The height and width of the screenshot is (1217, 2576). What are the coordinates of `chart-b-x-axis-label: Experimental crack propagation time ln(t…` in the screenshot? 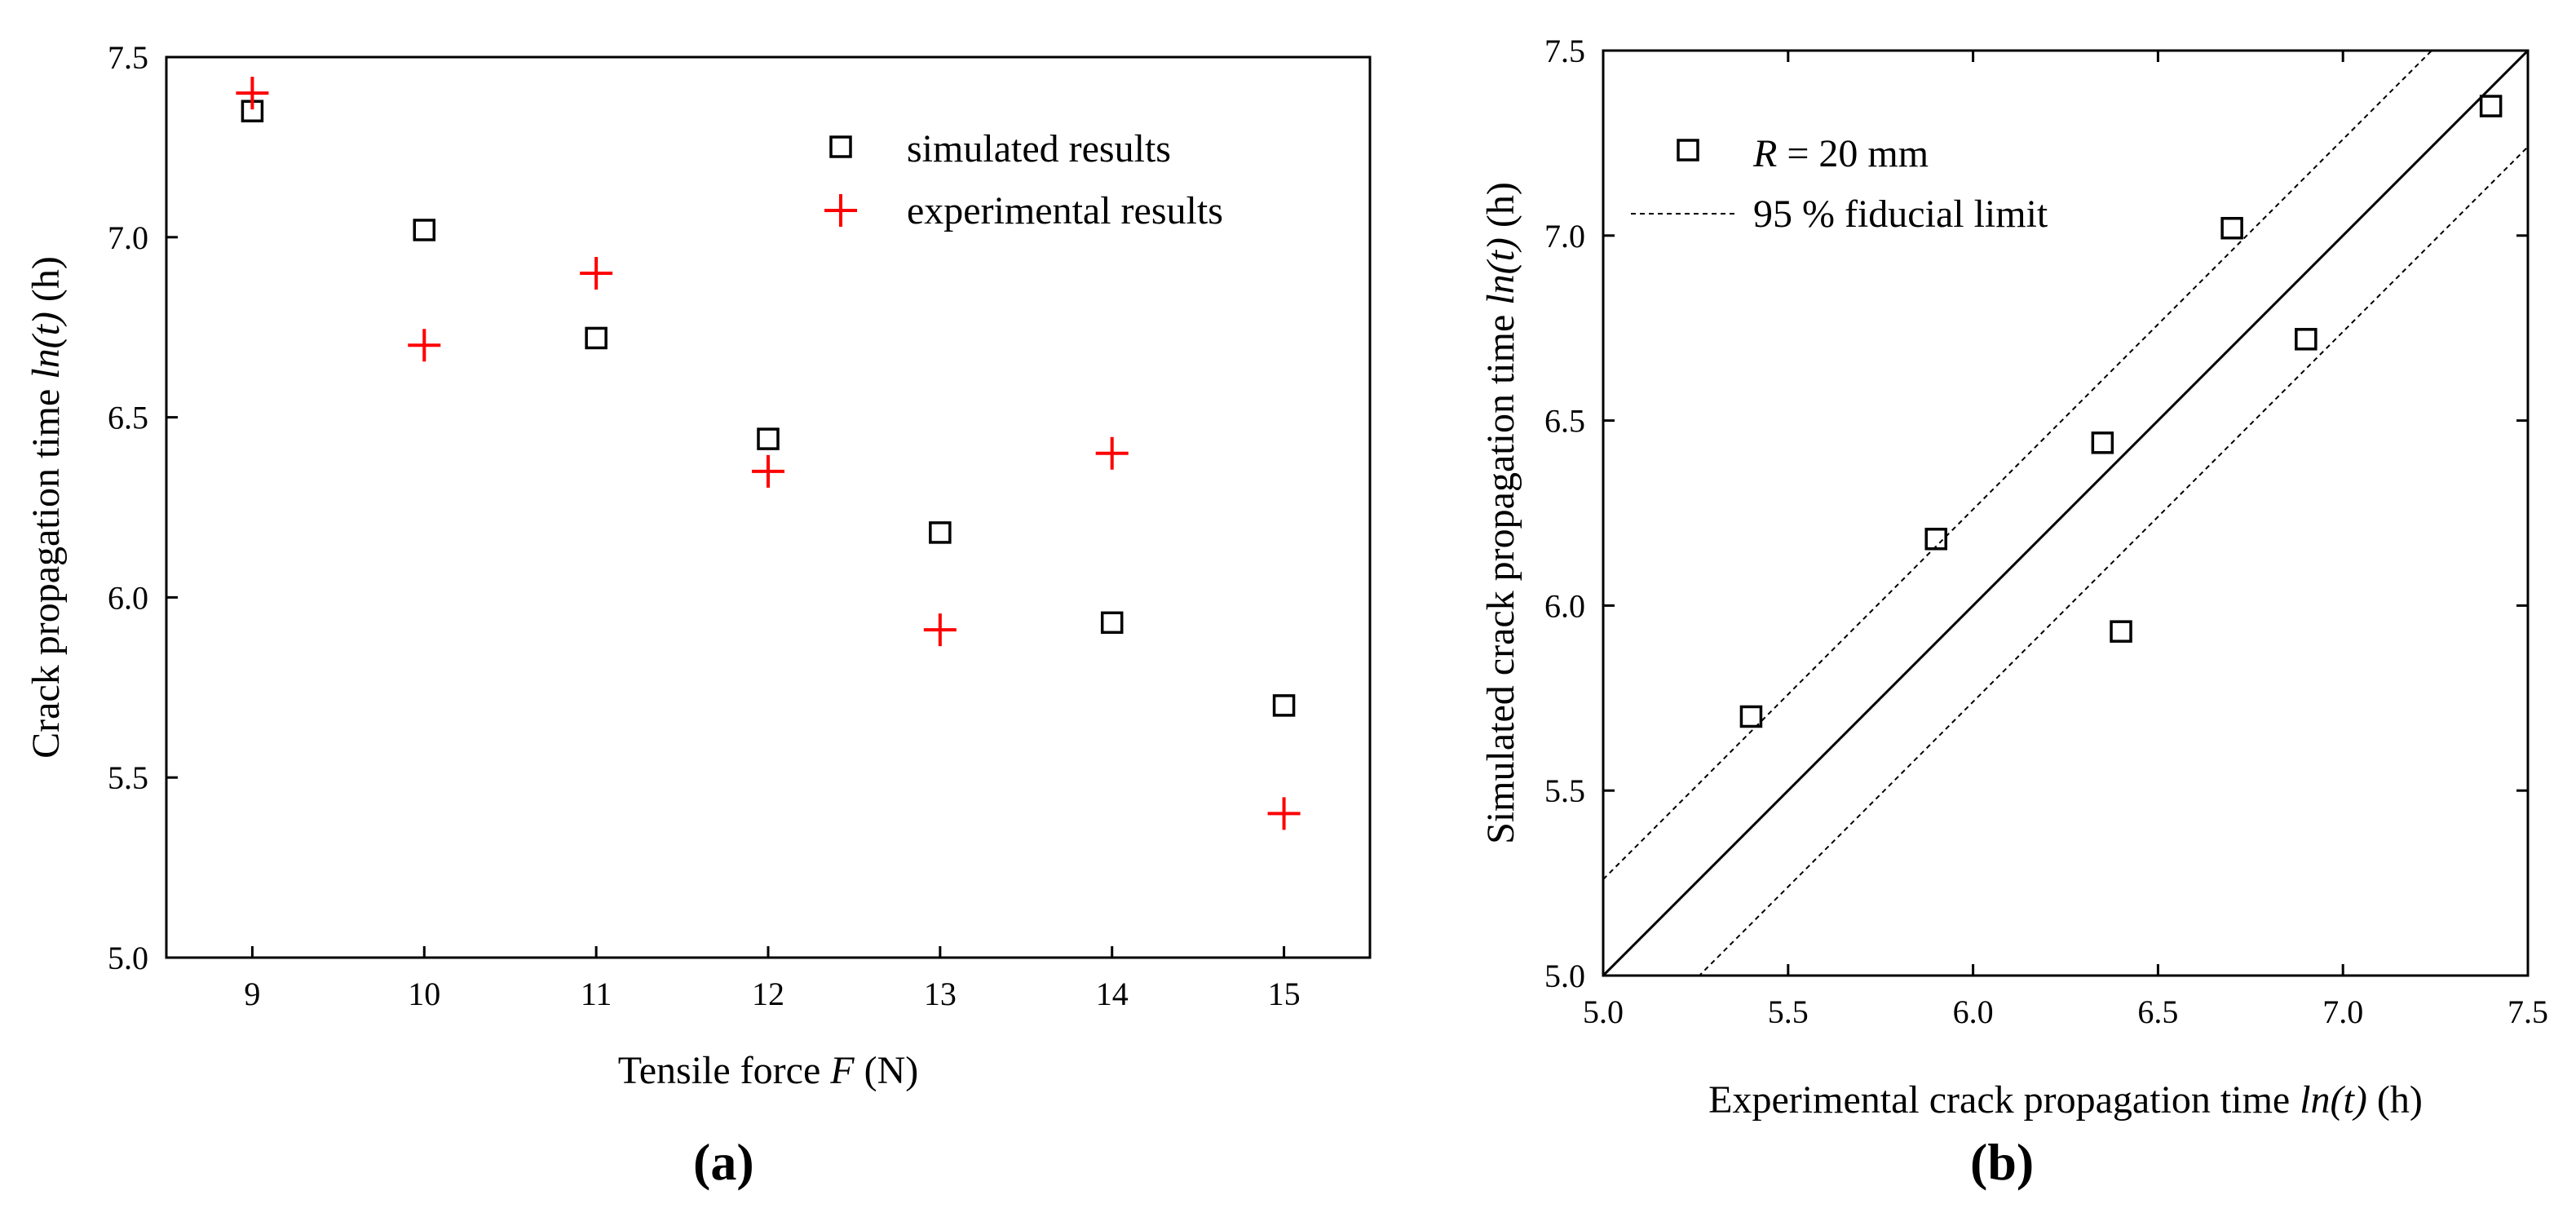 It's located at (2065, 1100).